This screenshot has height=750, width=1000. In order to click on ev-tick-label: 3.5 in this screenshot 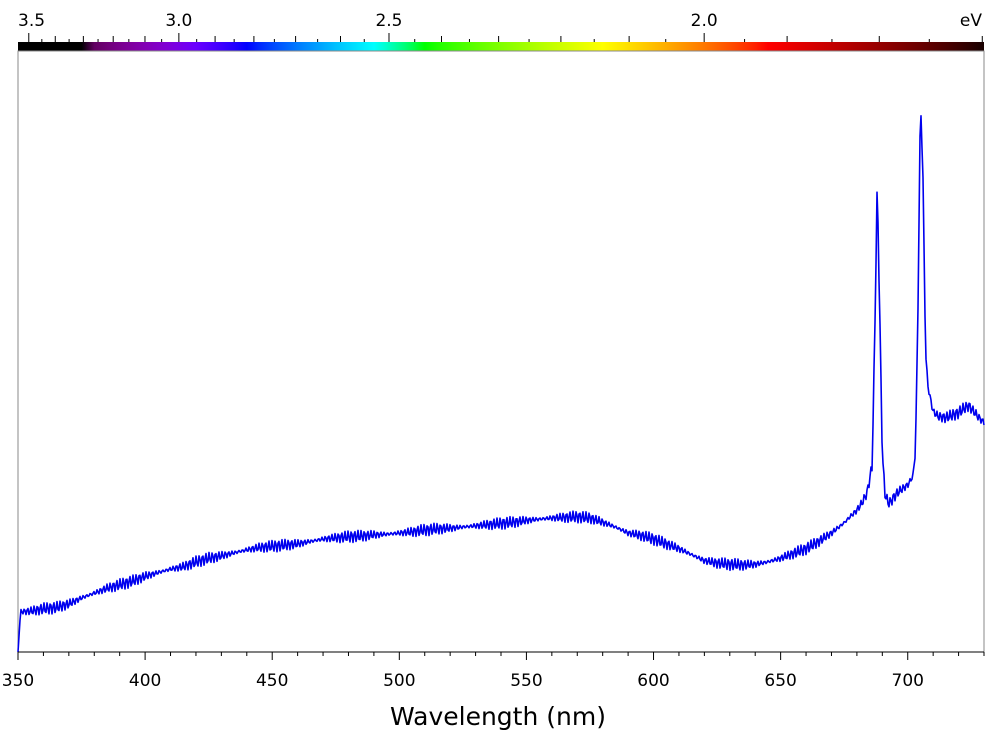, I will do `click(31, 21)`.